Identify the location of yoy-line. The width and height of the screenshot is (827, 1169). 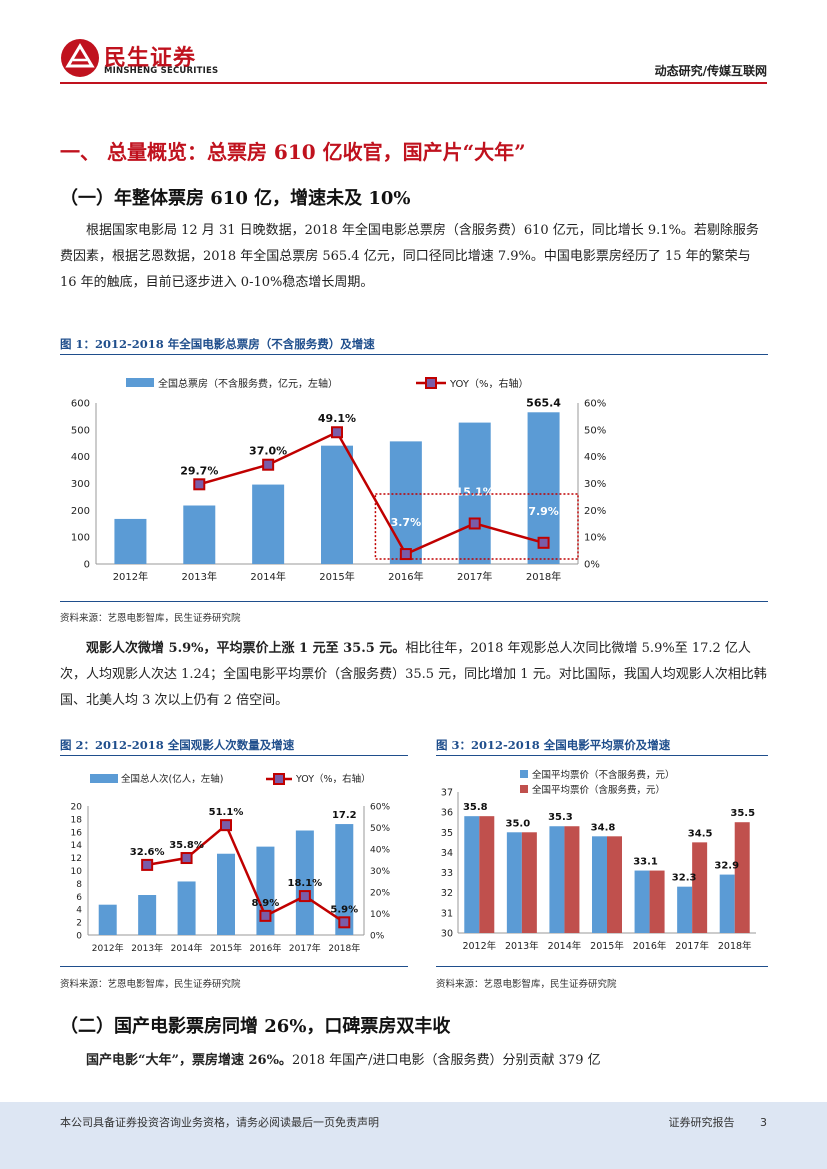
(245, 873).